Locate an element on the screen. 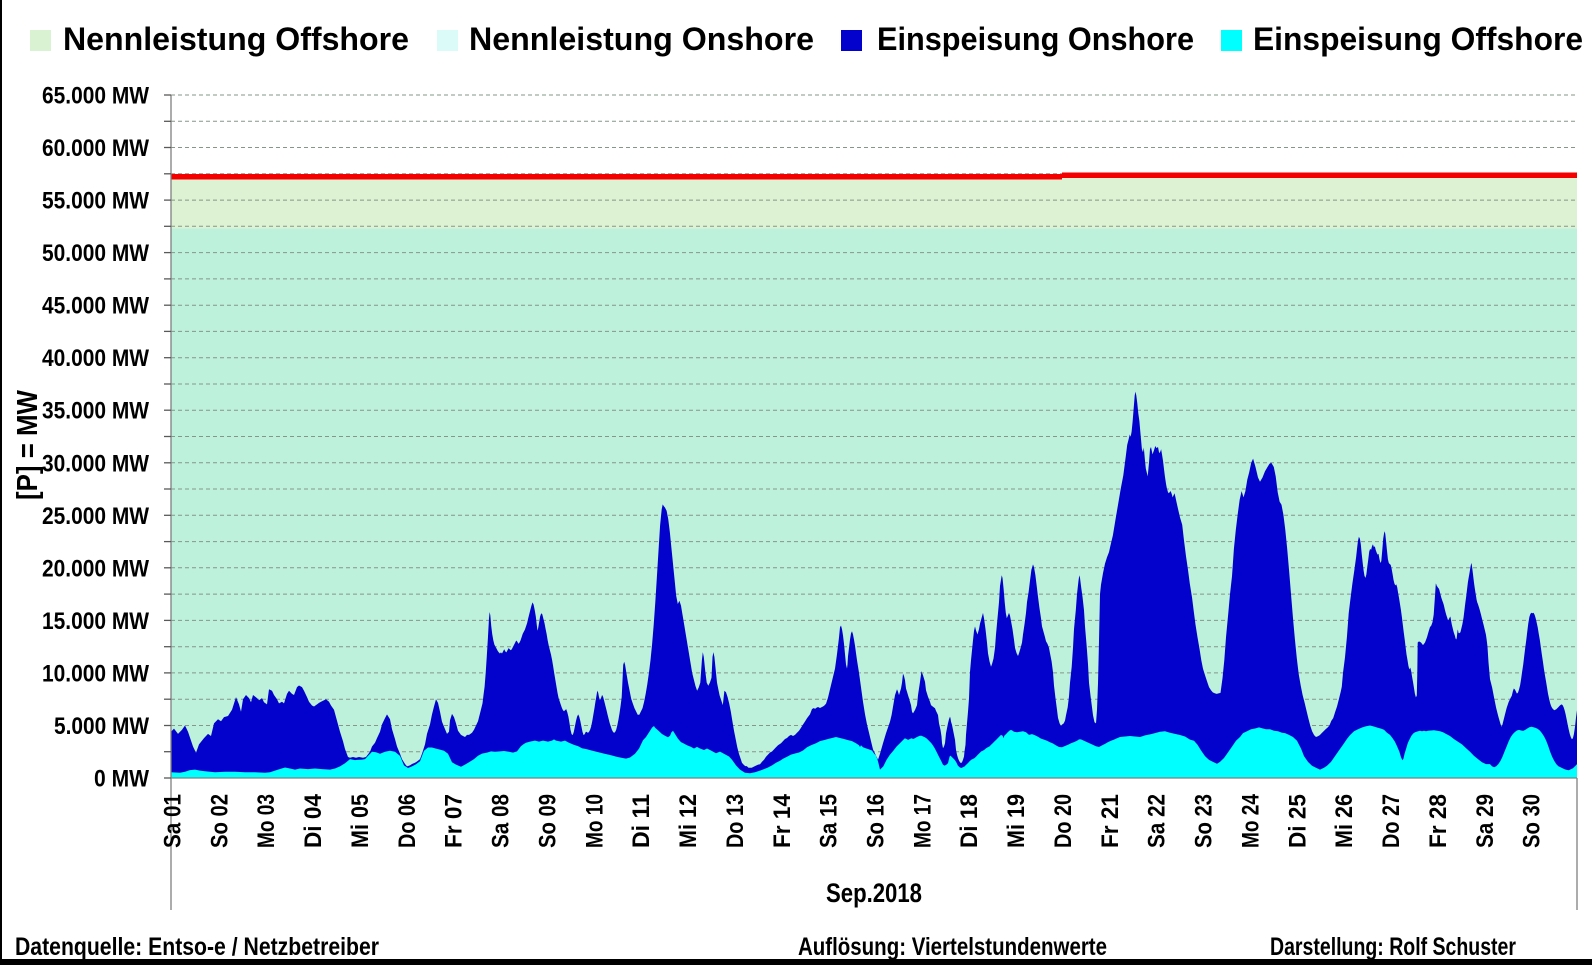  svg-text: Mi 05 is located at coordinates (360, 821).